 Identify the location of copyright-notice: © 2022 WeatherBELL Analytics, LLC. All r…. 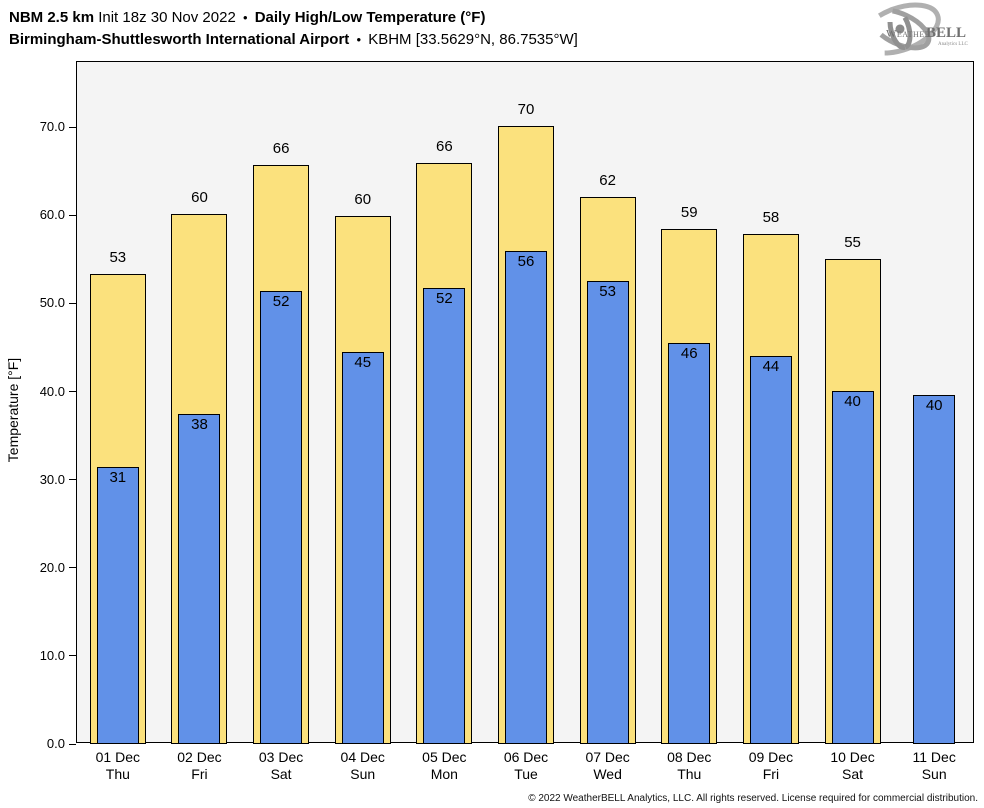
(753, 798).